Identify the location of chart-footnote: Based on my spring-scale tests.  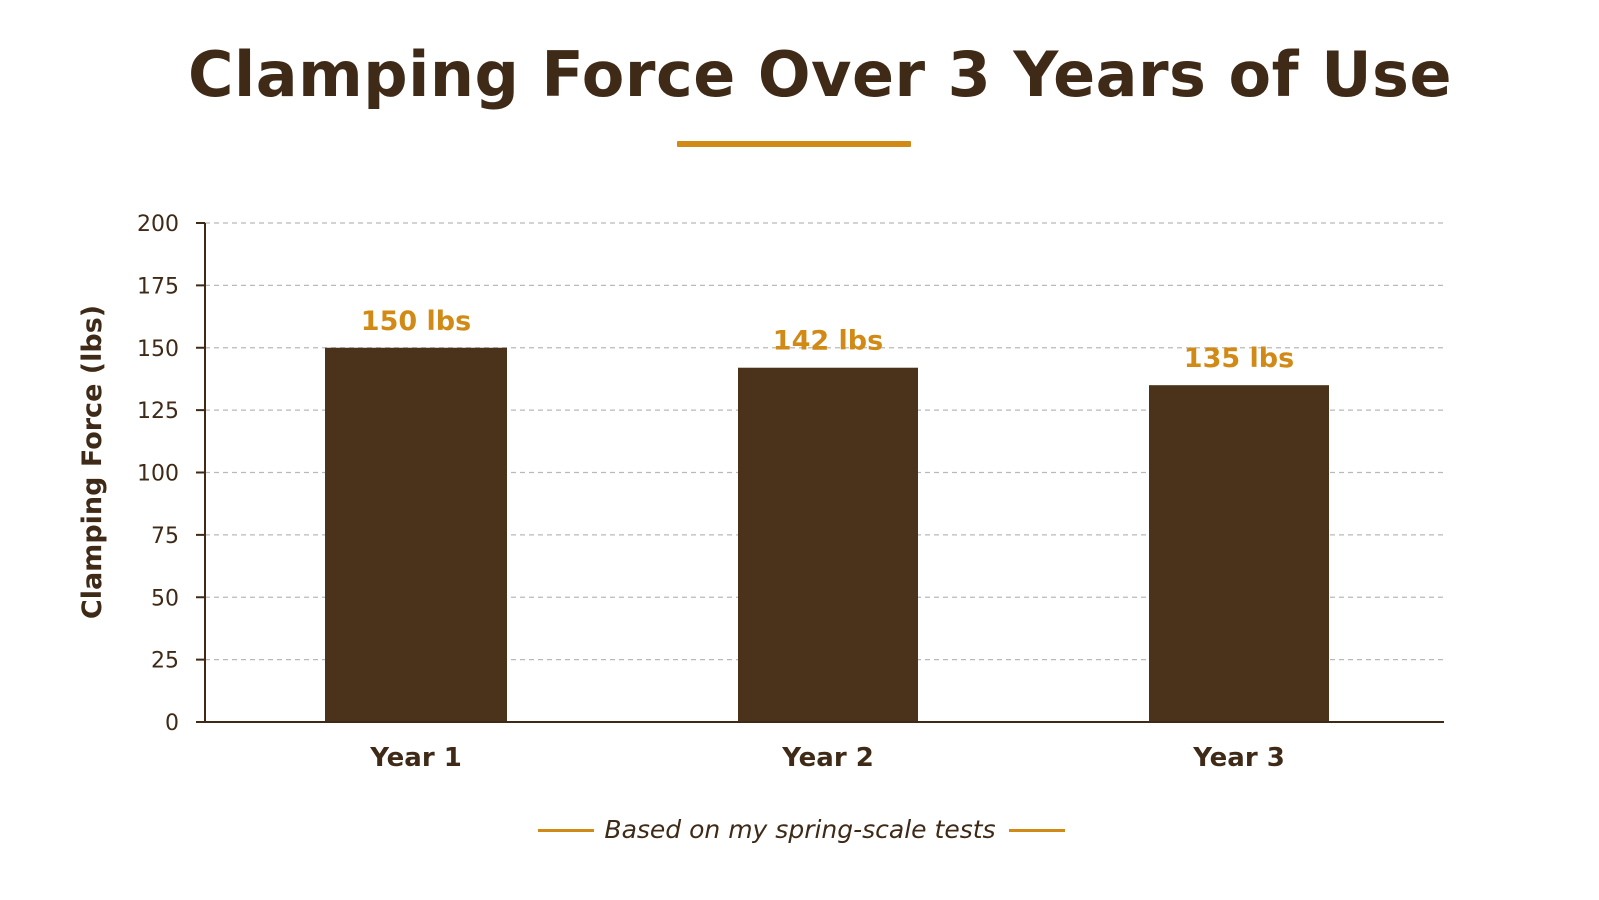
(799, 830).